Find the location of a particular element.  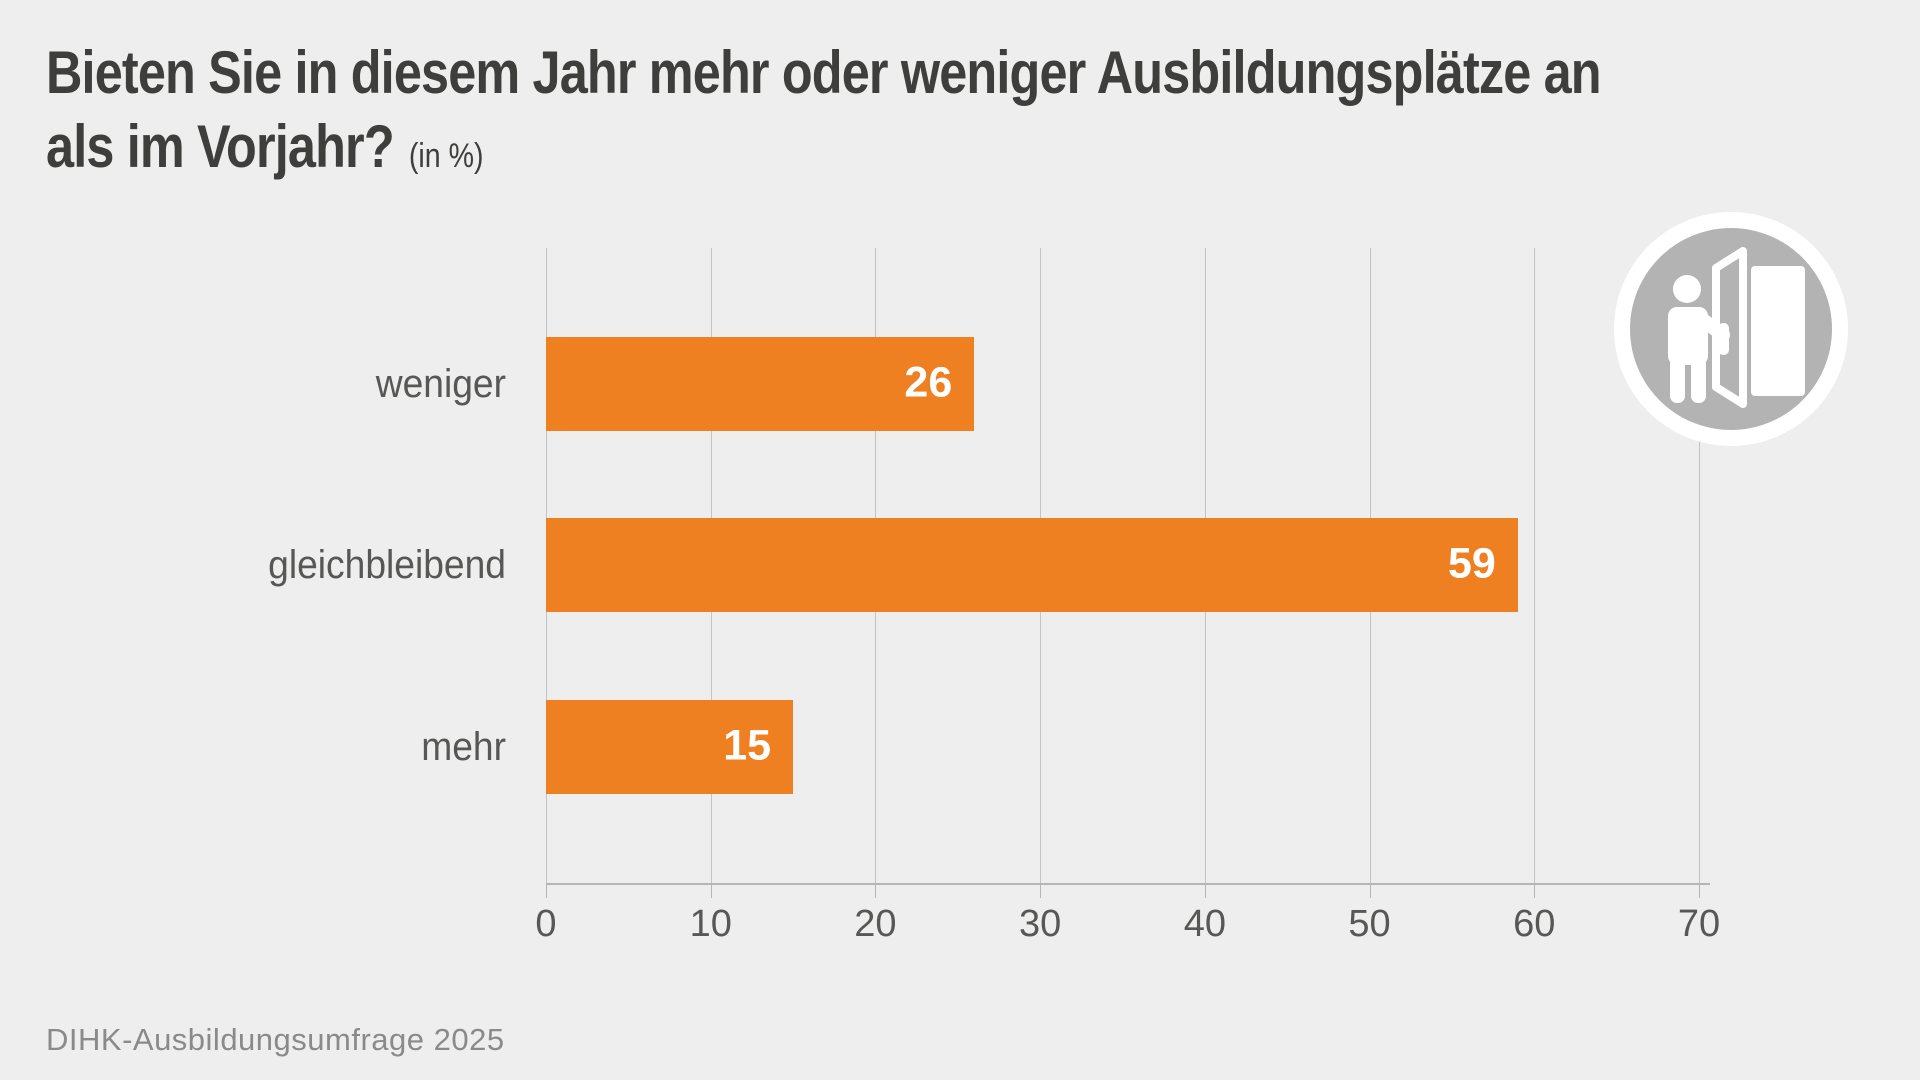

bar-value-label: 15 is located at coordinates (747, 745).